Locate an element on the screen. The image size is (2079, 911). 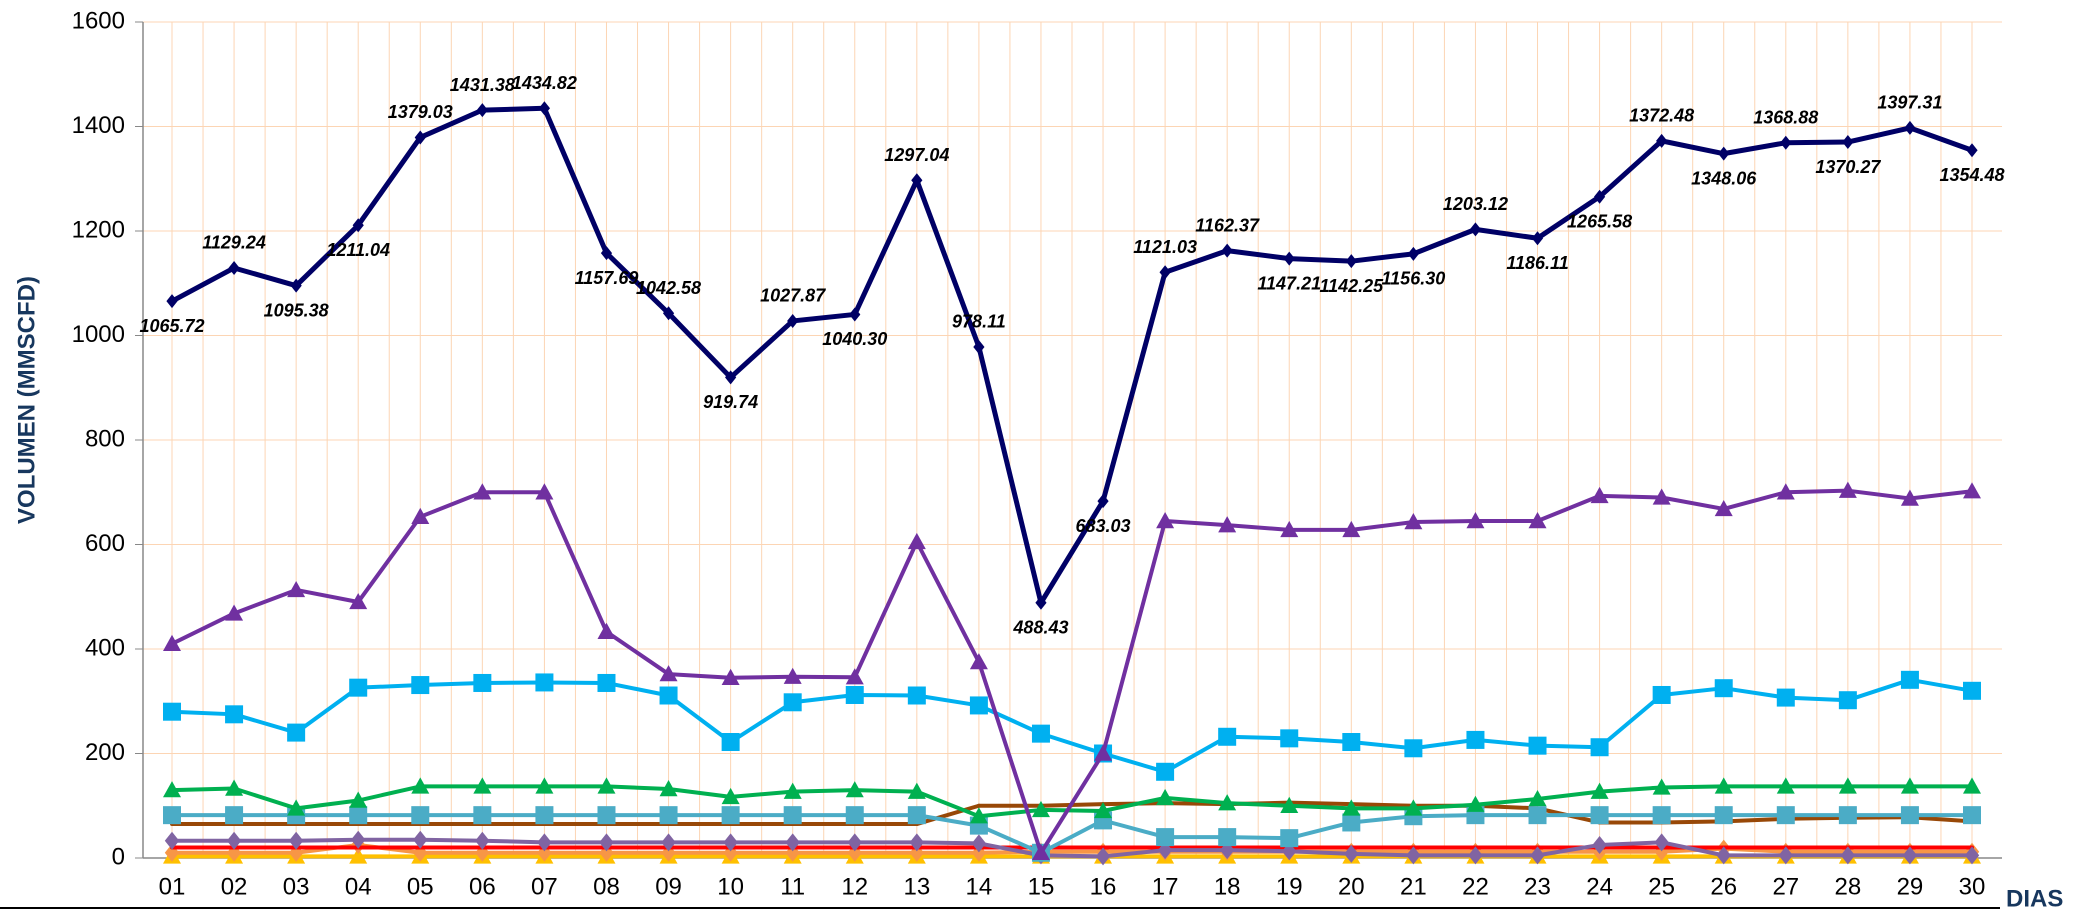
data-label: 1372.48 is located at coordinates (1661, 116).